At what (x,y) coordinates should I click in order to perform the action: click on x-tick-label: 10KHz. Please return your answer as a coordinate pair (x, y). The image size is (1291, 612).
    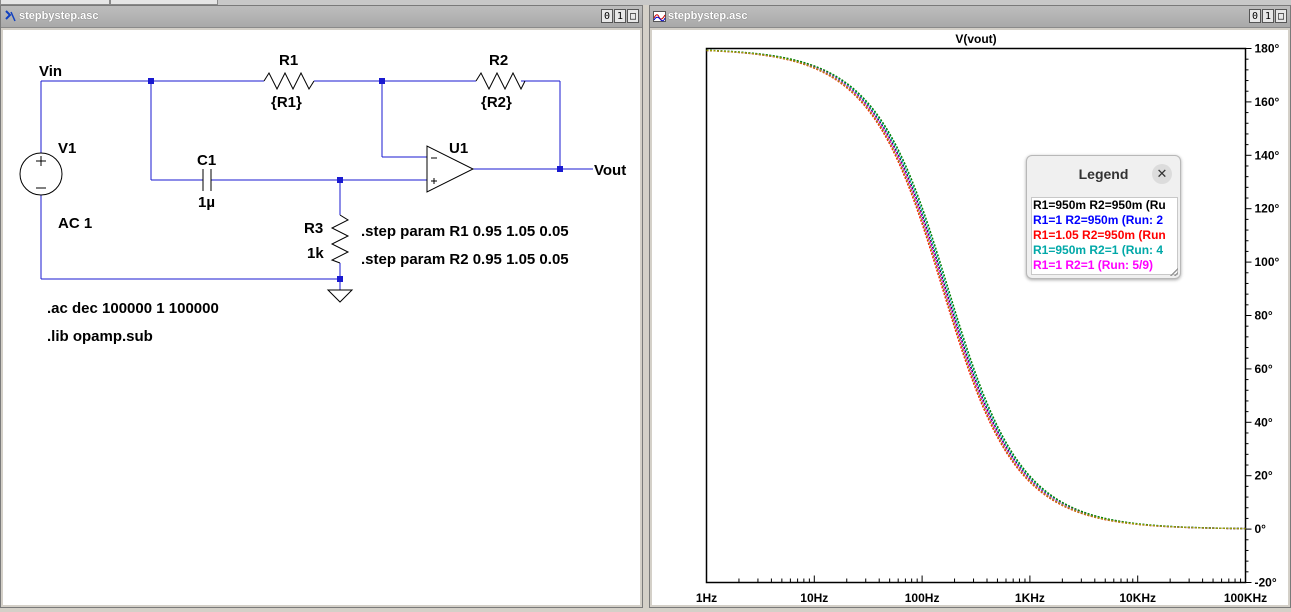
    Looking at the image, I should click on (1137, 598).